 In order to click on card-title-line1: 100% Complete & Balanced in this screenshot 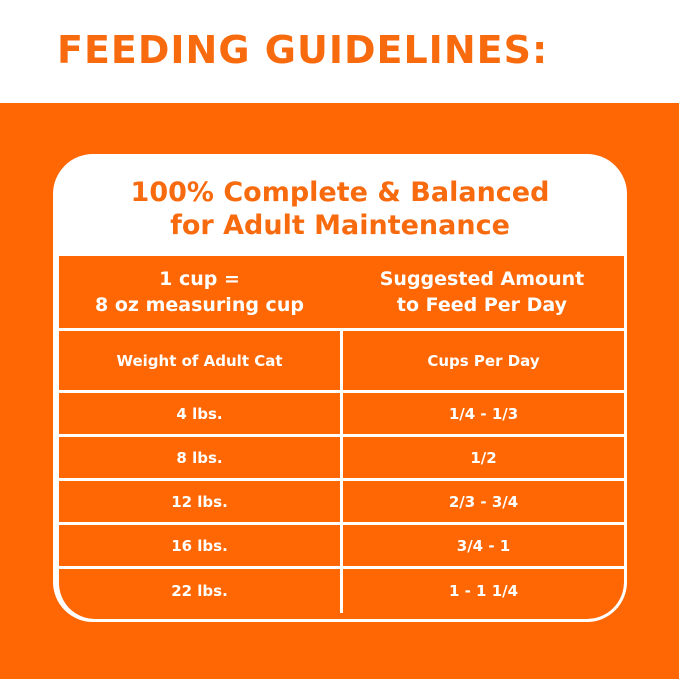, I will do `click(340, 192)`.